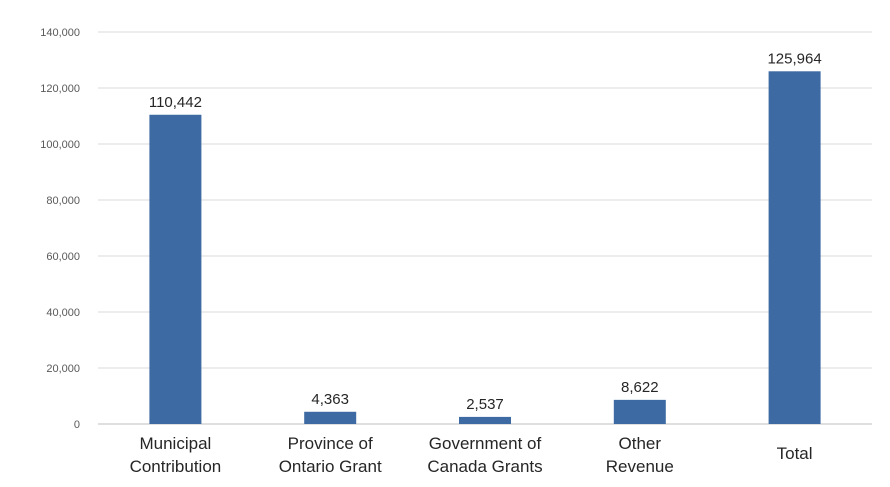 This screenshot has width=890, height=487. What do you see at coordinates (175, 102) in the screenshot?
I see `data-label: 110,442` at bounding box center [175, 102].